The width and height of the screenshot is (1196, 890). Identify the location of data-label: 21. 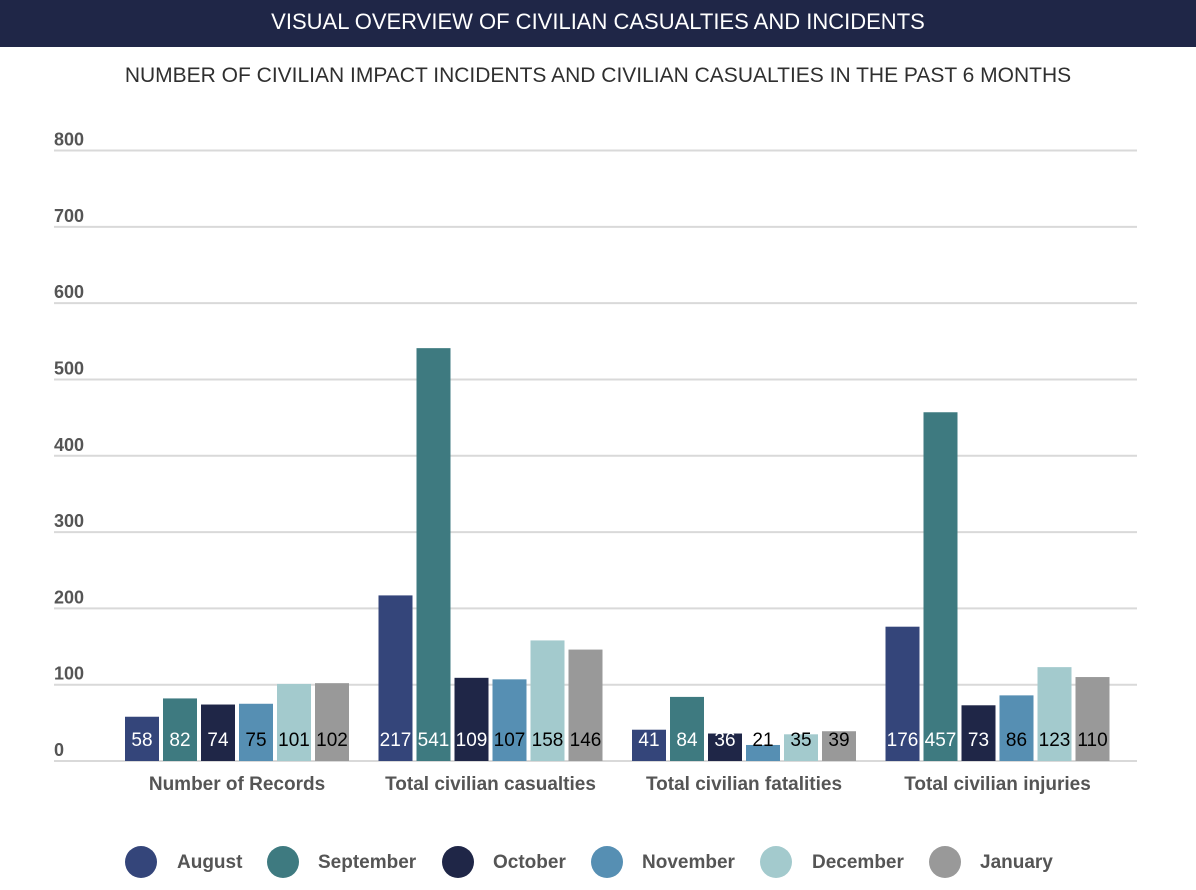
(762, 740).